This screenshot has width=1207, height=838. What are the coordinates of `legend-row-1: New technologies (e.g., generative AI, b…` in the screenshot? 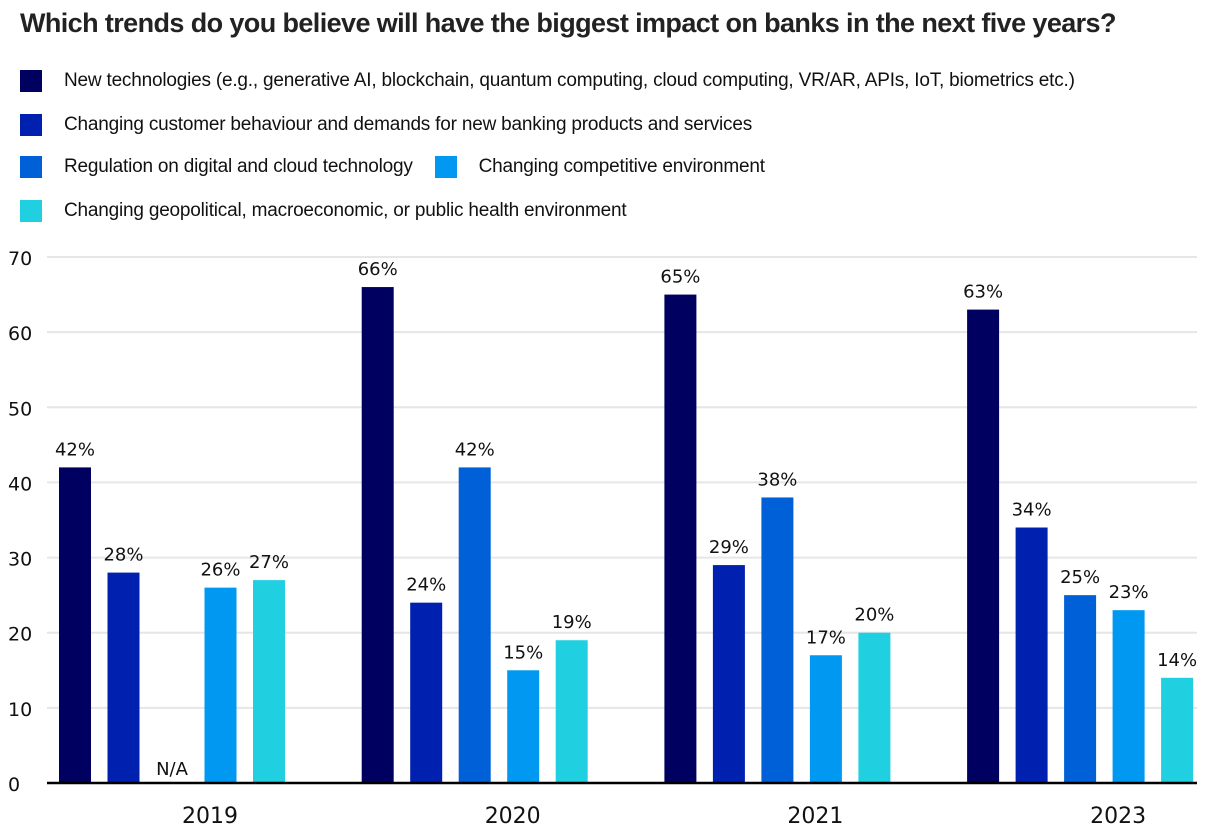 It's located at (558, 81).